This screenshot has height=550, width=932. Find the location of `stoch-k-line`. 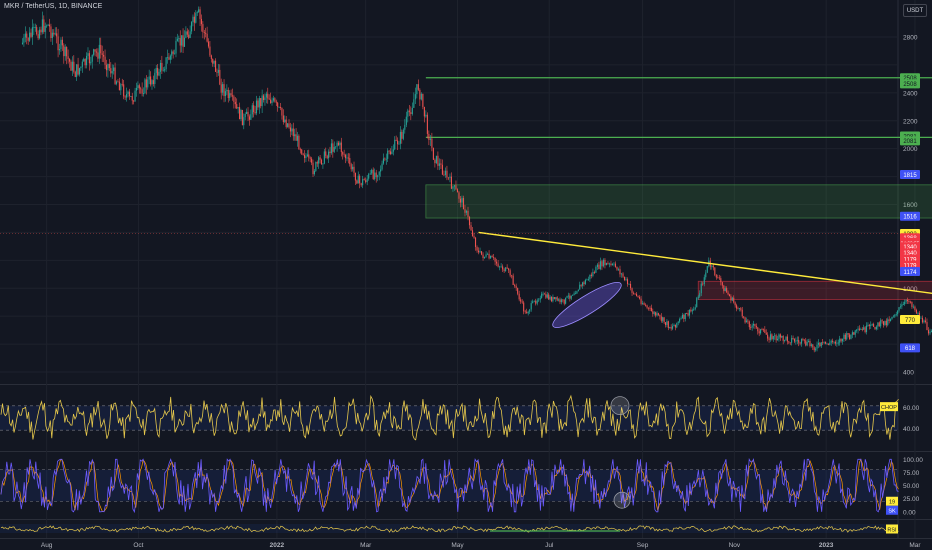

stoch-k-line is located at coordinates (449, 485).